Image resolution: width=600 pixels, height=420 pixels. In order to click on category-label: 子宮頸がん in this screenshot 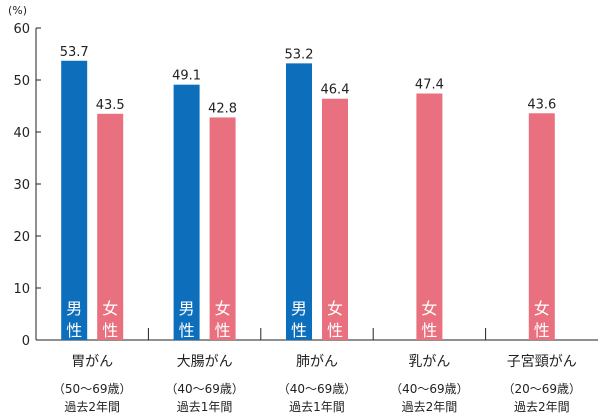, I will do `click(542, 362)`.